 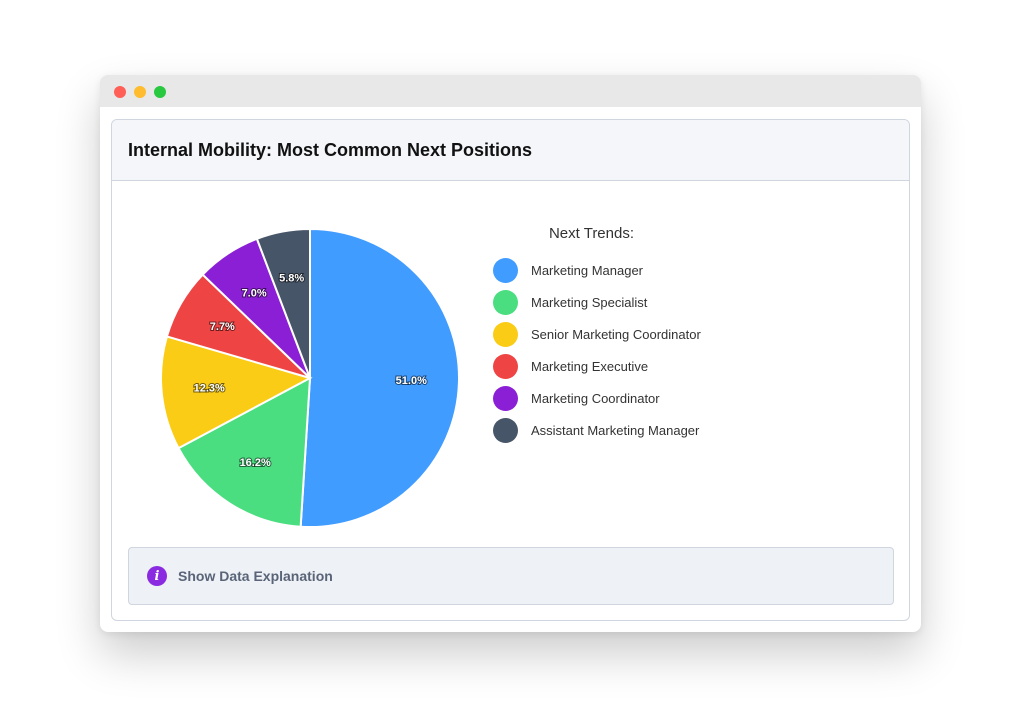 What do you see at coordinates (255, 463) in the screenshot?
I see `pie-slice-label: 16.2%` at bounding box center [255, 463].